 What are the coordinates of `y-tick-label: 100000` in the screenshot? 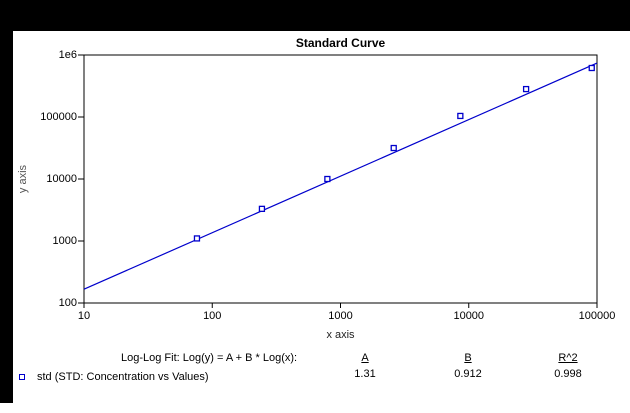 It's located at (58, 117).